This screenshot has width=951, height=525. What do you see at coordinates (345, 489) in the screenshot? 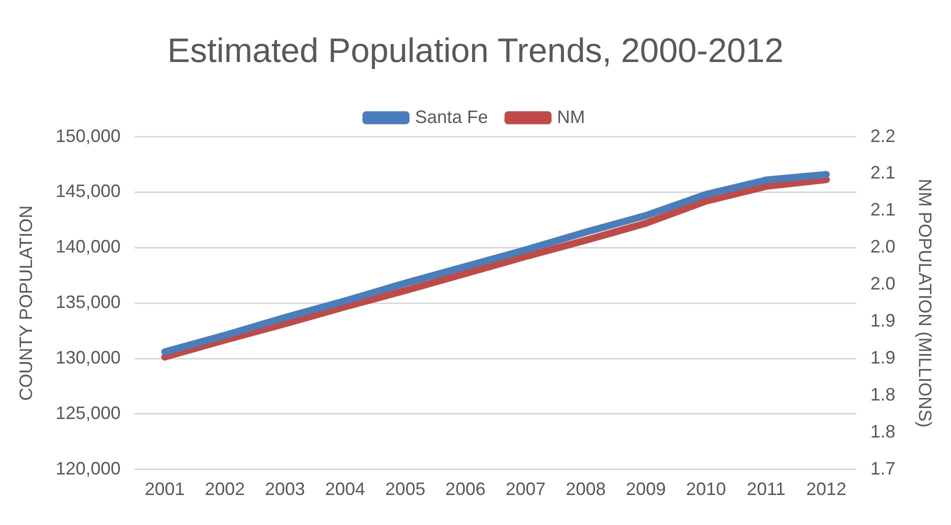
I see `x-tick-label: 2004` at bounding box center [345, 489].